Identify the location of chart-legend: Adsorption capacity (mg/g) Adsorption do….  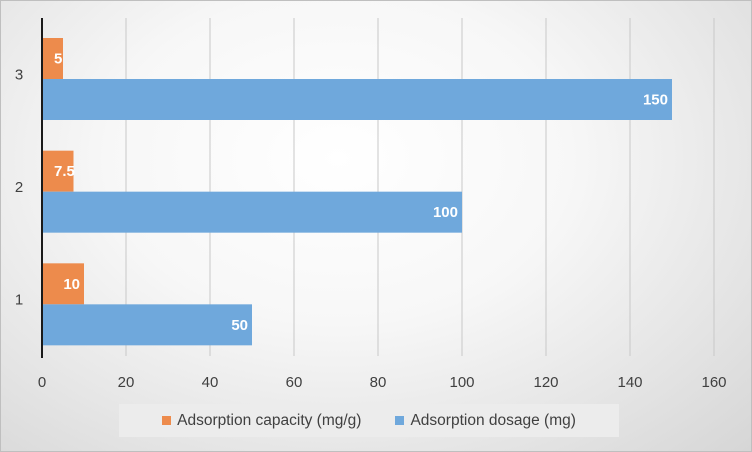
(369, 420).